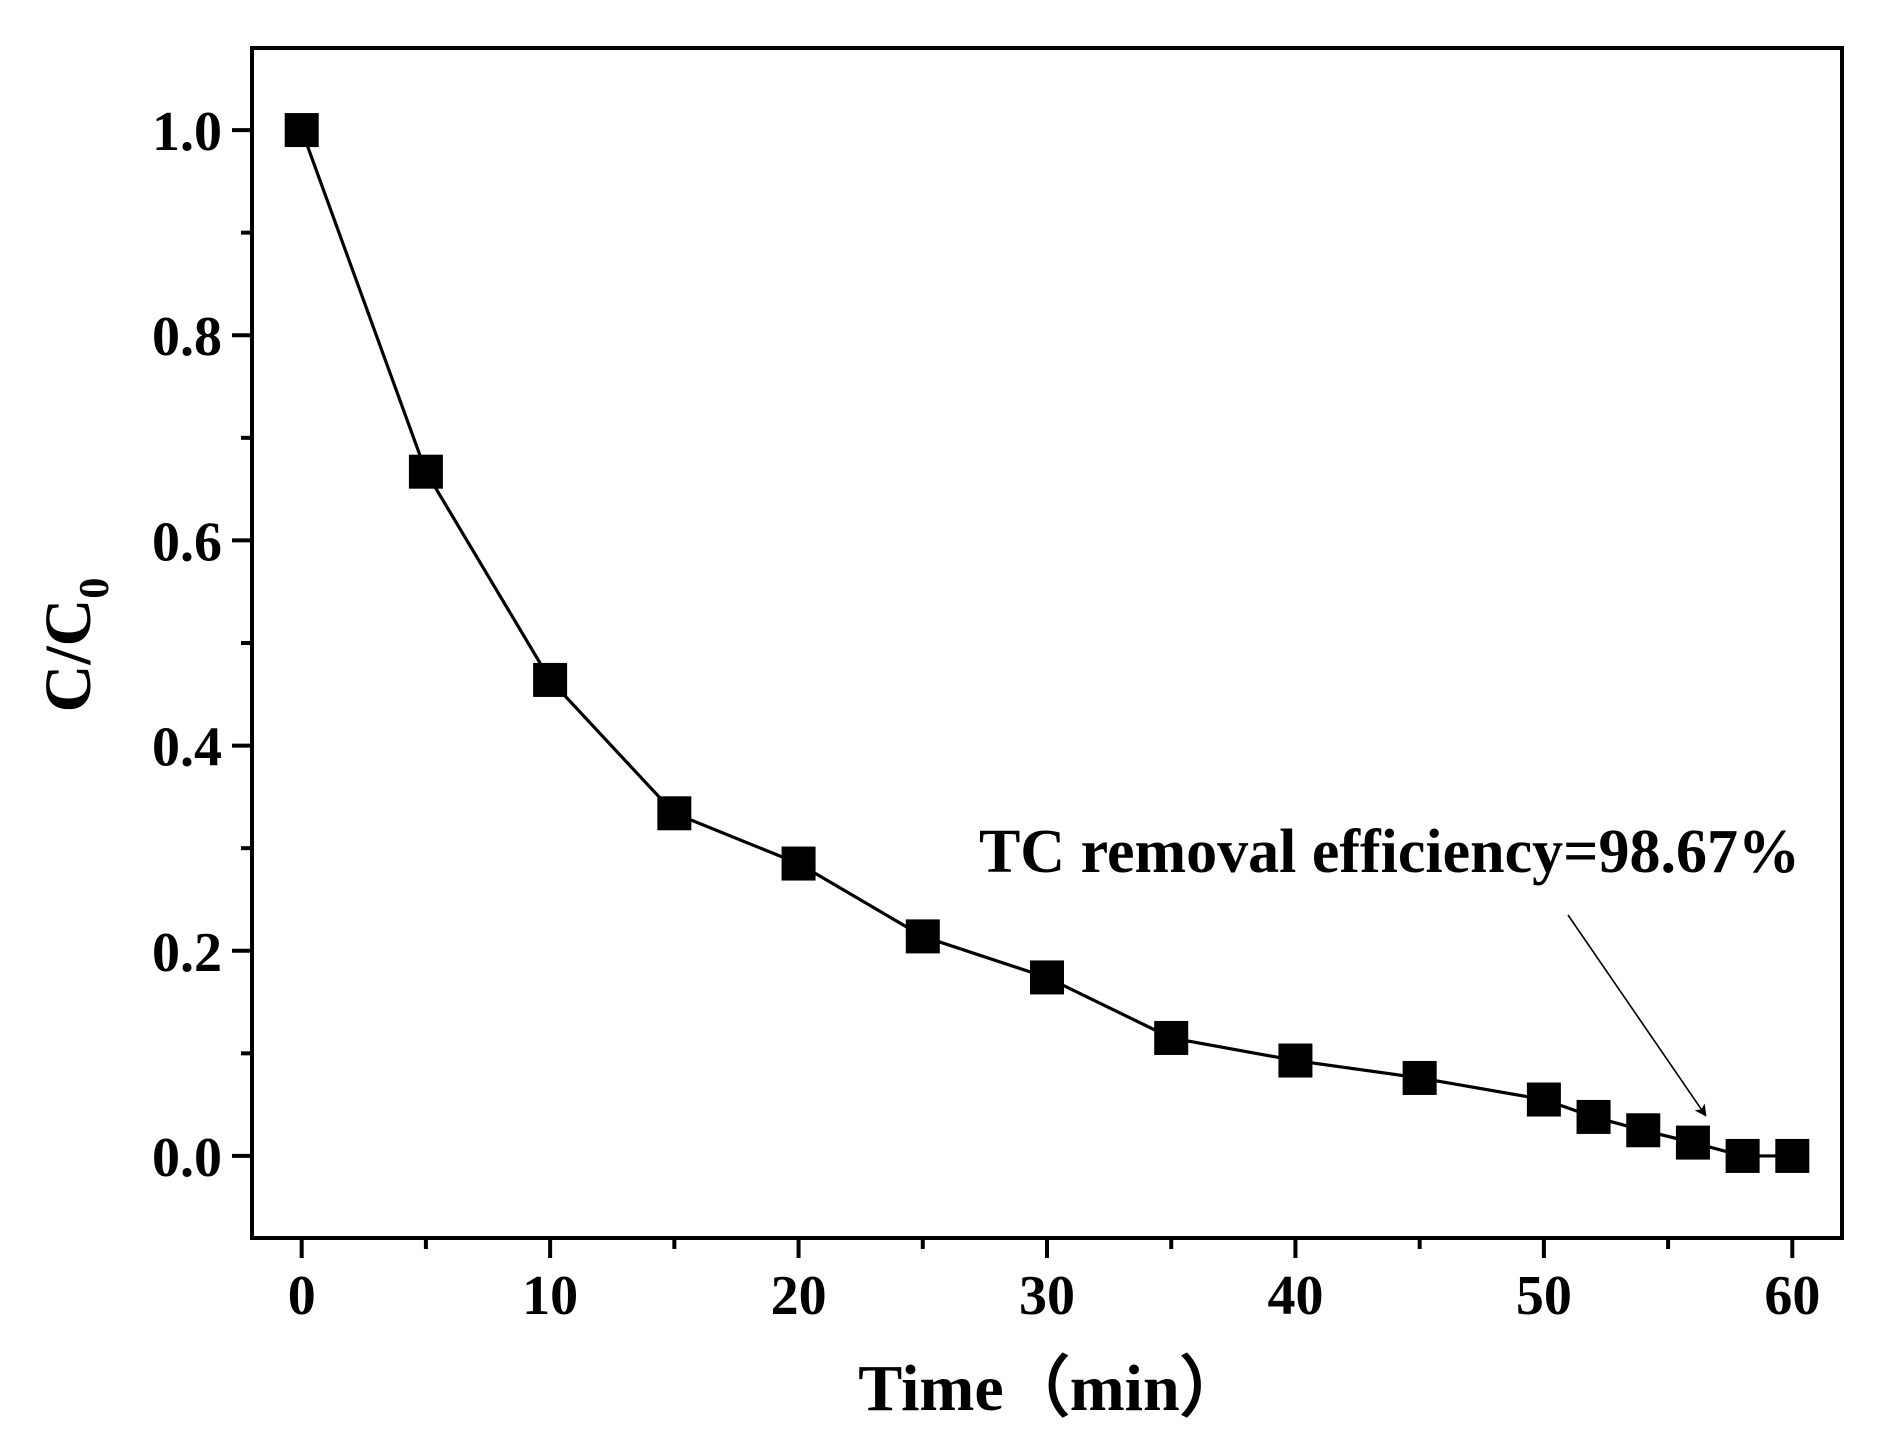 The width and height of the screenshot is (1879, 1446). Describe the element at coordinates (302, 1296) in the screenshot. I see `x-tick-label: 0` at that location.